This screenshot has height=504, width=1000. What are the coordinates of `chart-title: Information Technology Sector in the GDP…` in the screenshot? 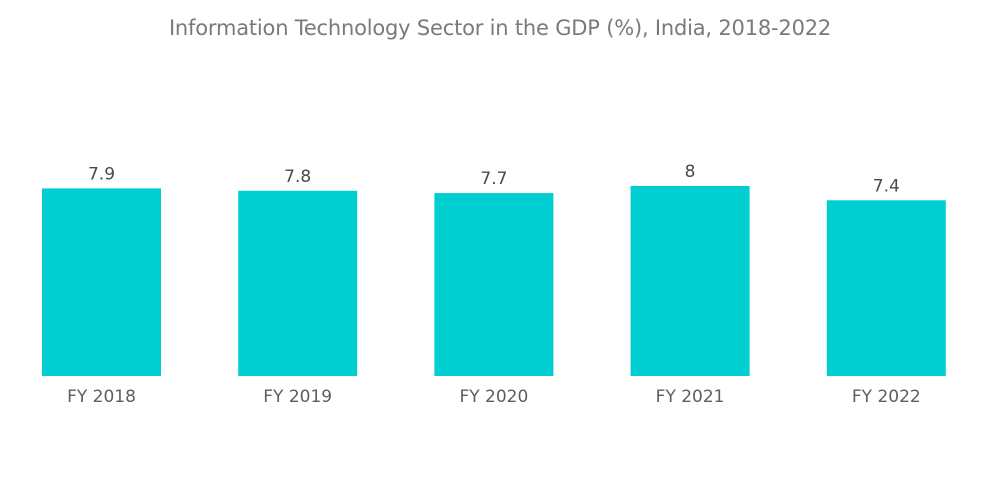 It's located at (500, 28).